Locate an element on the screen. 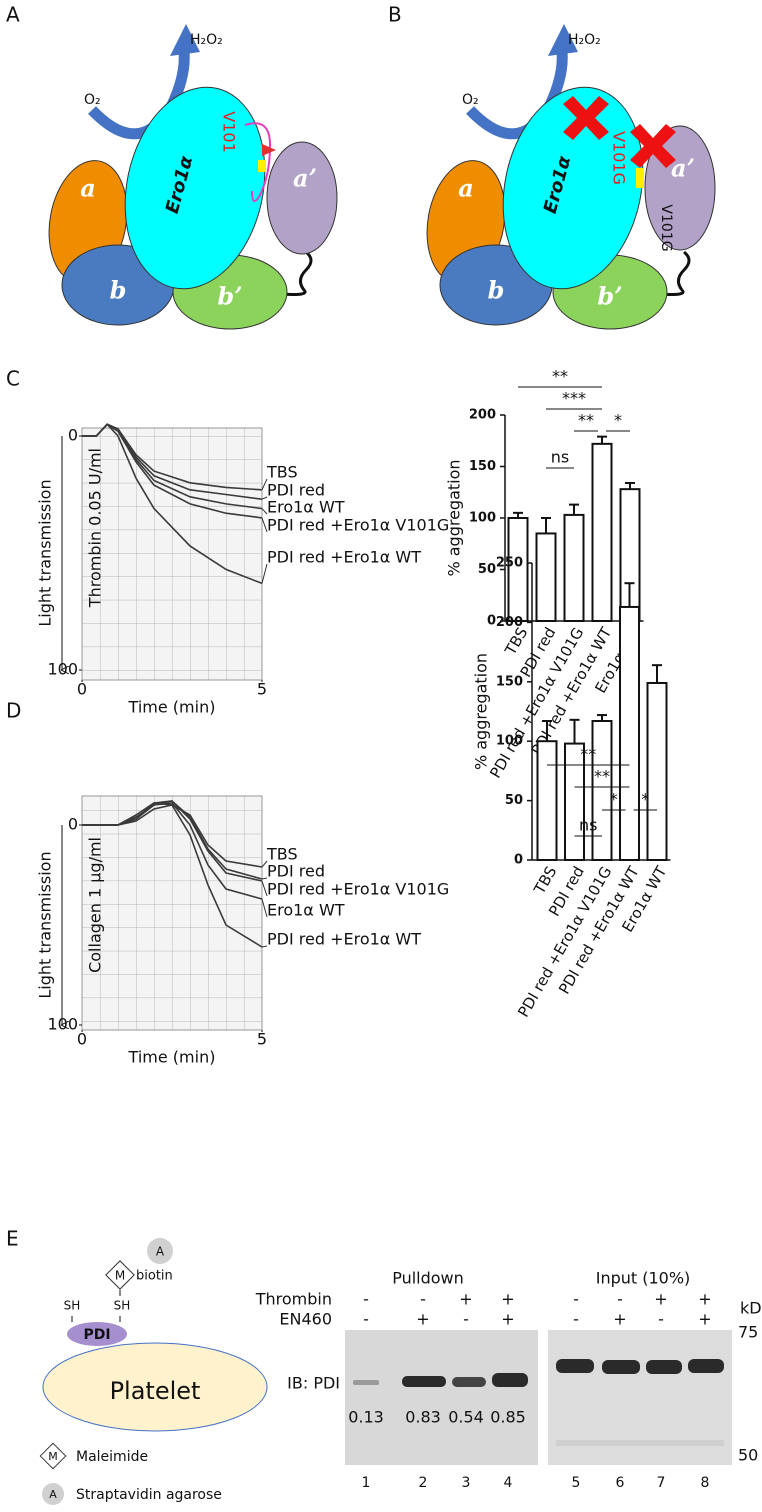 Image resolution: width=762 pixels, height=1512 pixels. panel-label: C is located at coordinates (13, 379).